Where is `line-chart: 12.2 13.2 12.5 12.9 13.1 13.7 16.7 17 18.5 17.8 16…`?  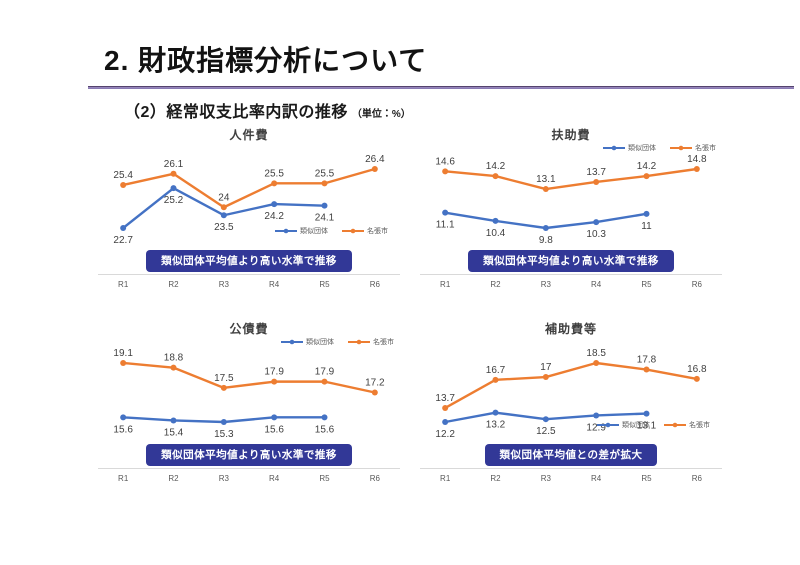
line-chart: 12.2 13.2 12.5 12.9 13.1 13.7 16.7 17 18.5 17.8 16… is located at coordinates (571, 394).